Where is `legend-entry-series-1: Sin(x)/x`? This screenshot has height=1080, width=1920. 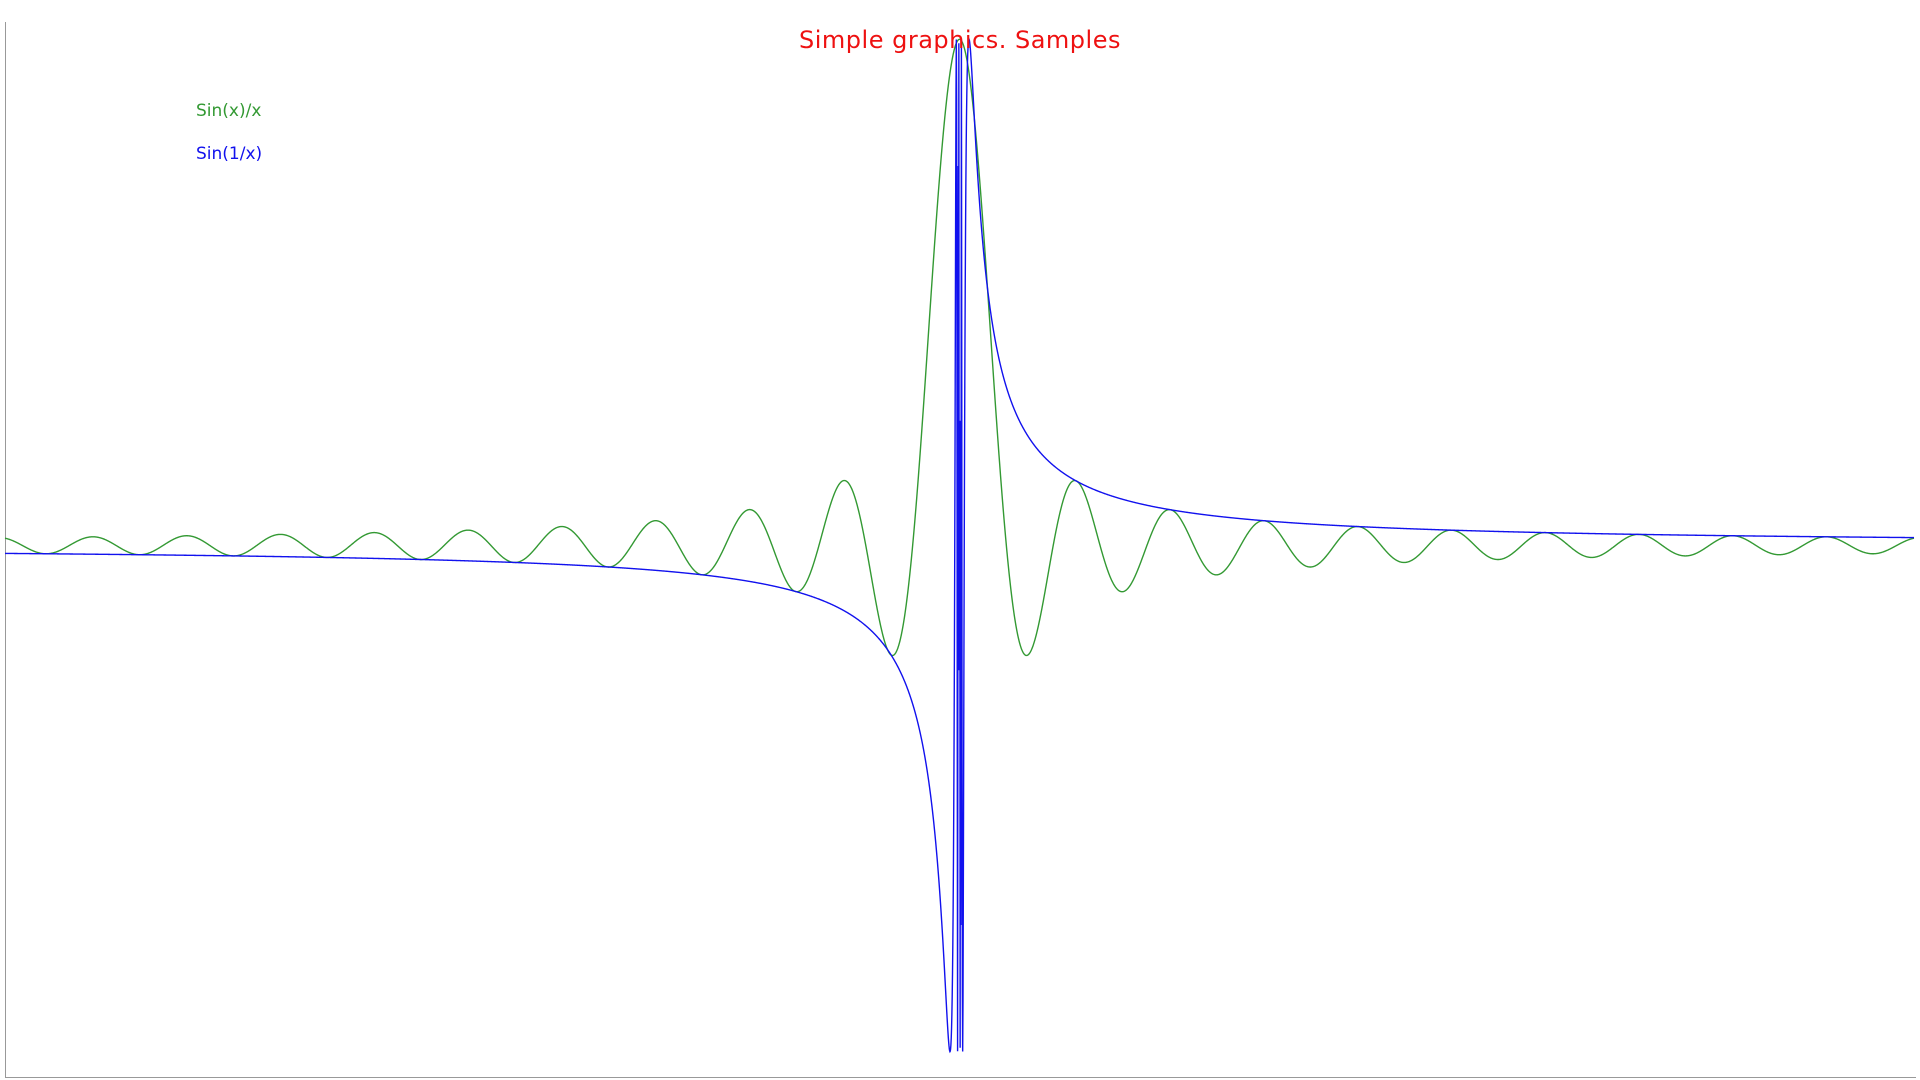
legend-entry-series-1: Sin(x)/x is located at coordinates (229, 111).